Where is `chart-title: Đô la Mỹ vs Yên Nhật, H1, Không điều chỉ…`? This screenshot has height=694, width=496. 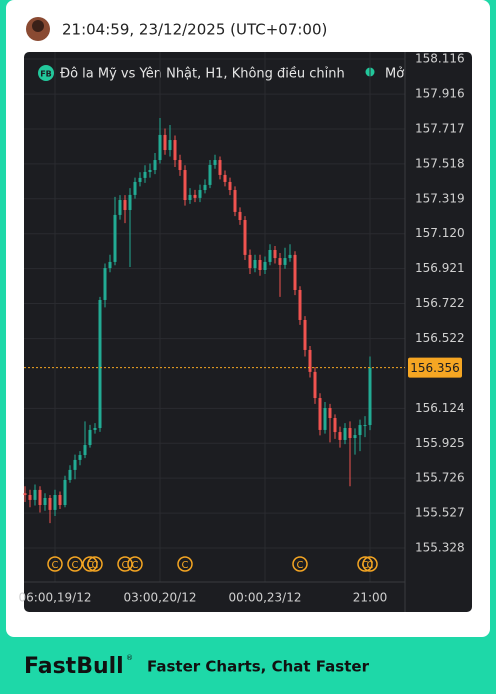 chart-title: Đô la Mỹ vs Yên Nhật, H1, Không điều chỉ… is located at coordinates (202, 74).